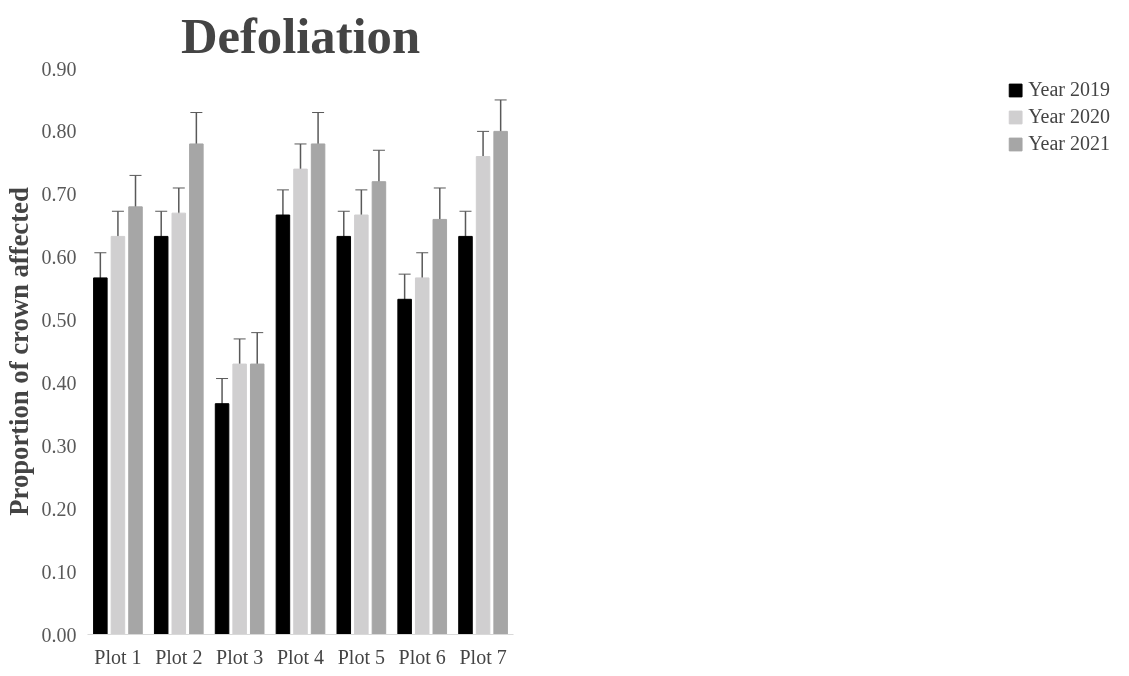 The image size is (1129, 676). I want to click on y-tick-label: 0.90, so click(59, 68).